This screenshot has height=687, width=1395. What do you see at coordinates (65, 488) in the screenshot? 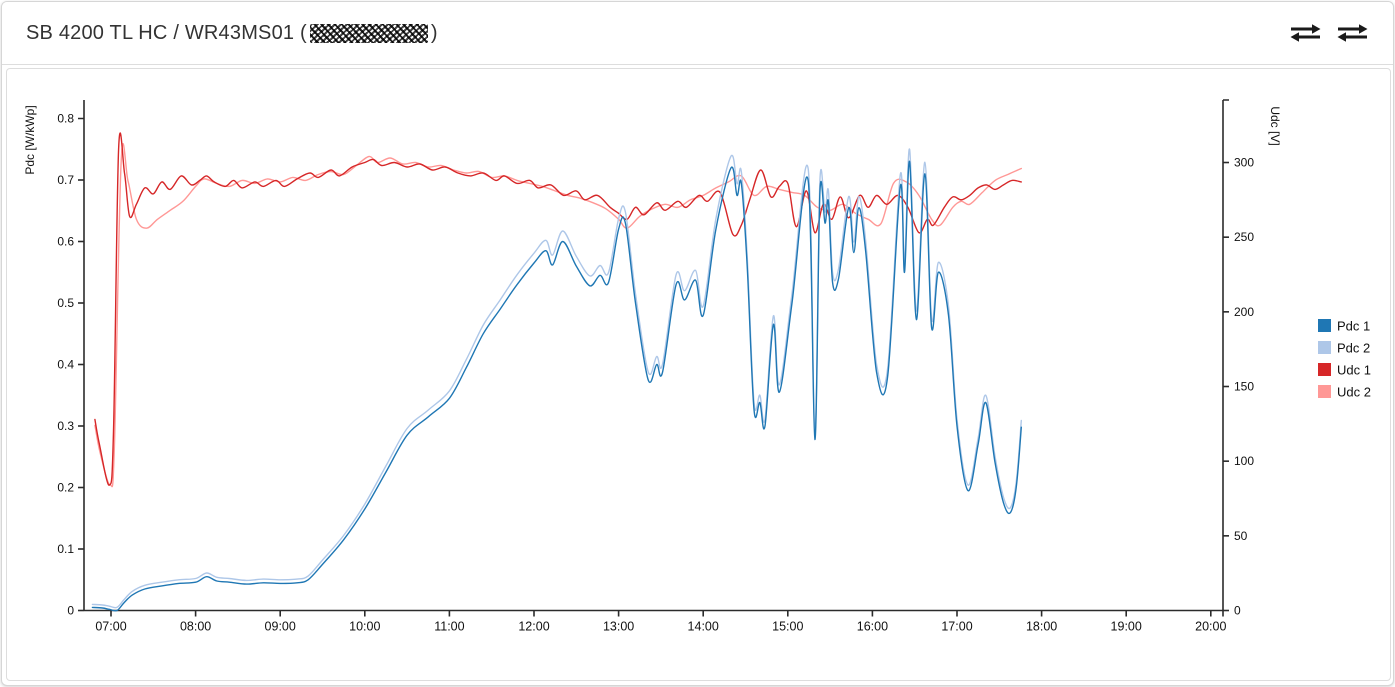
I see `y-left-tick-label: 0.2` at bounding box center [65, 488].